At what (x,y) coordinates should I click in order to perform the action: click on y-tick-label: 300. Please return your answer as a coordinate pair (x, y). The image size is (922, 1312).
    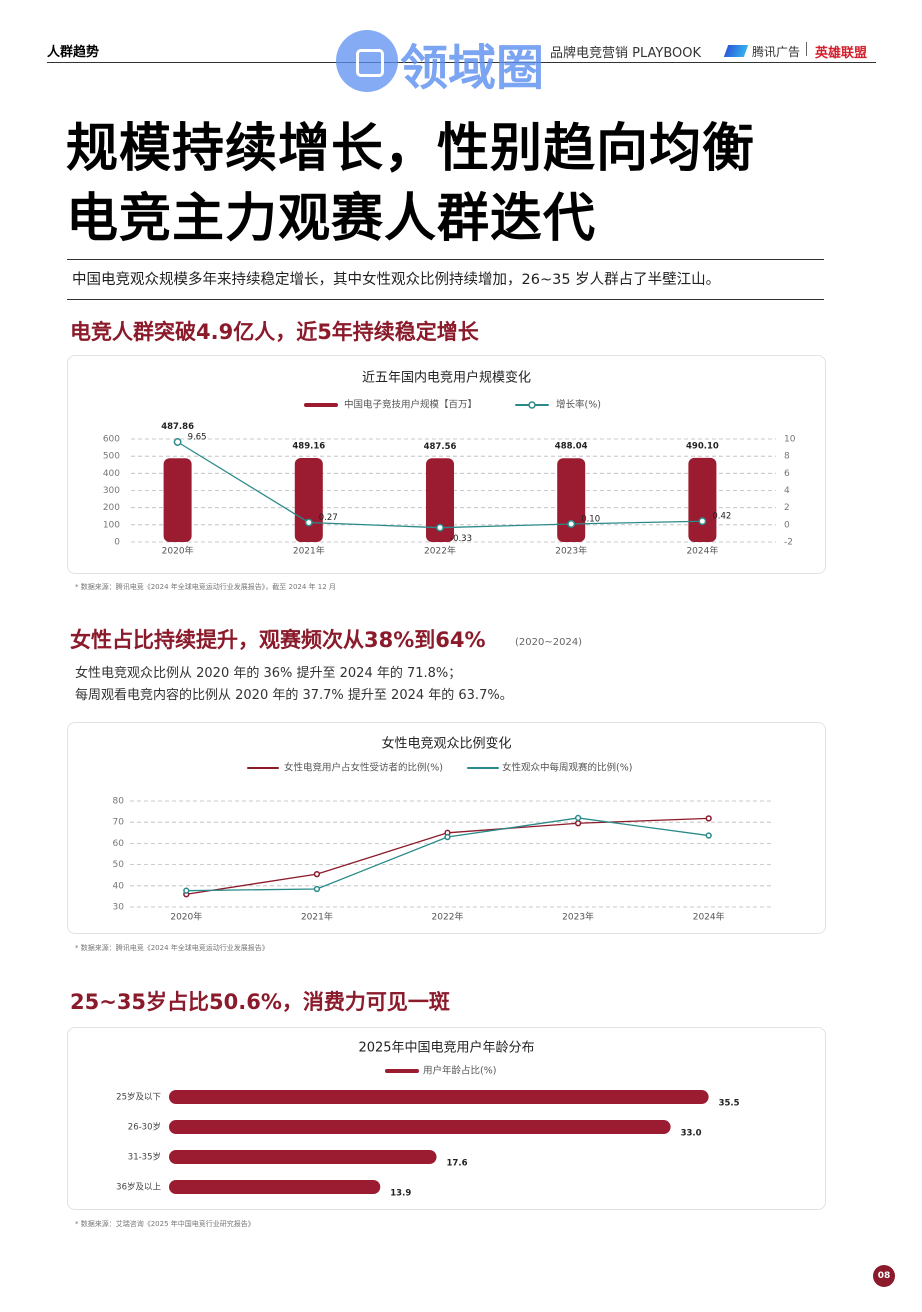
    Looking at the image, I should click on (111, 491).